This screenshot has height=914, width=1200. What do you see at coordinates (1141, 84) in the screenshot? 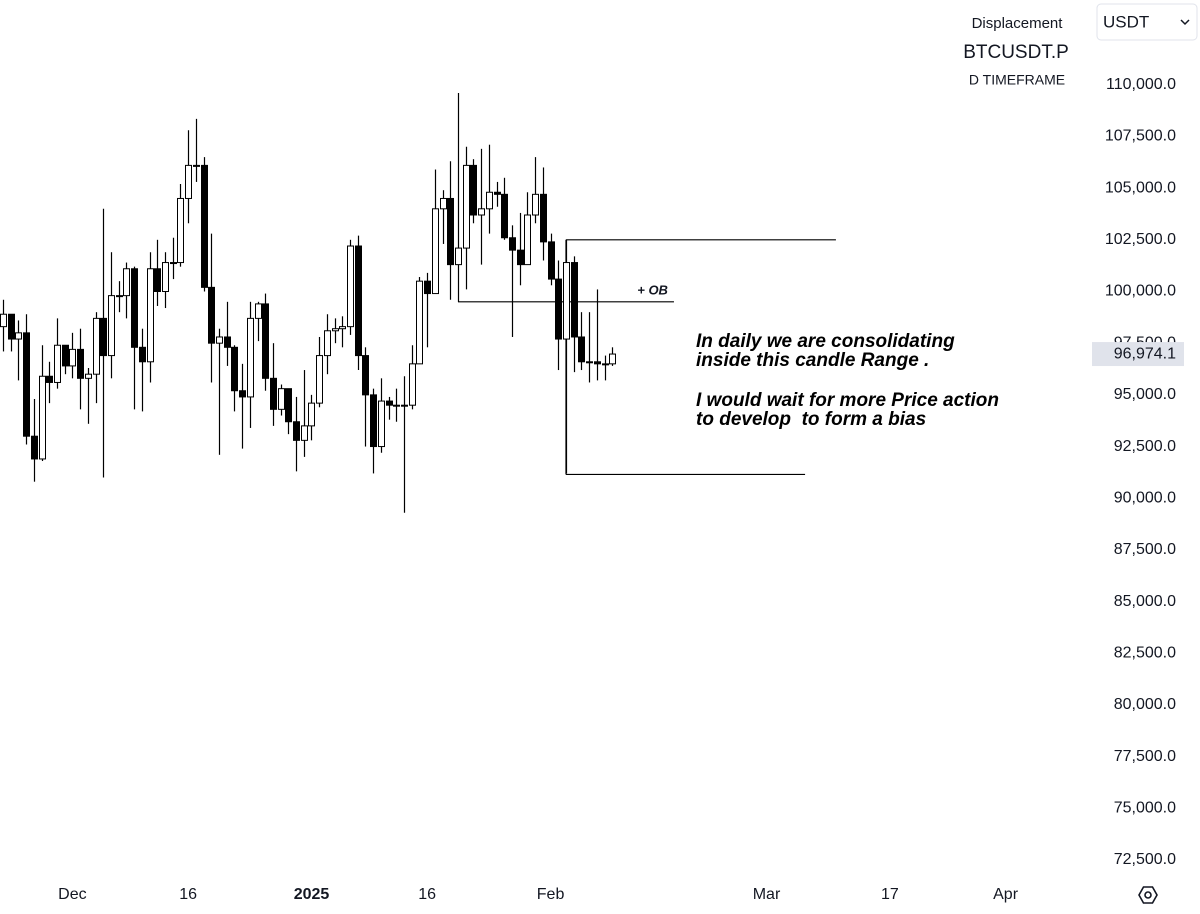
I see `y-tick-label: 110,000.0` at bounding box center [1141, 84].